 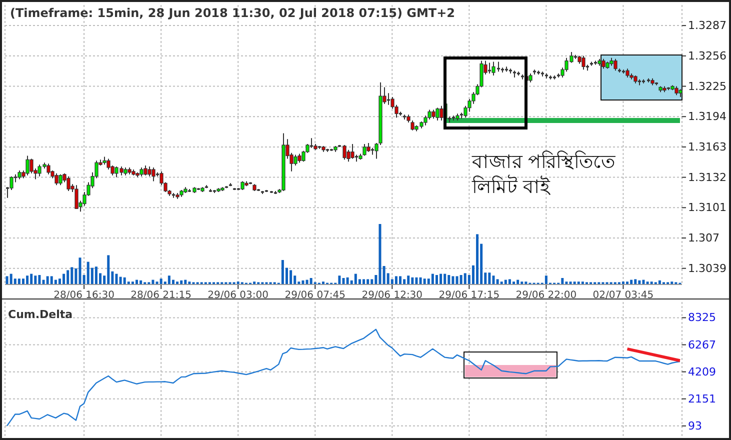 I want to click on y-tick-label: 1.3101, so click(x=707, y=207).